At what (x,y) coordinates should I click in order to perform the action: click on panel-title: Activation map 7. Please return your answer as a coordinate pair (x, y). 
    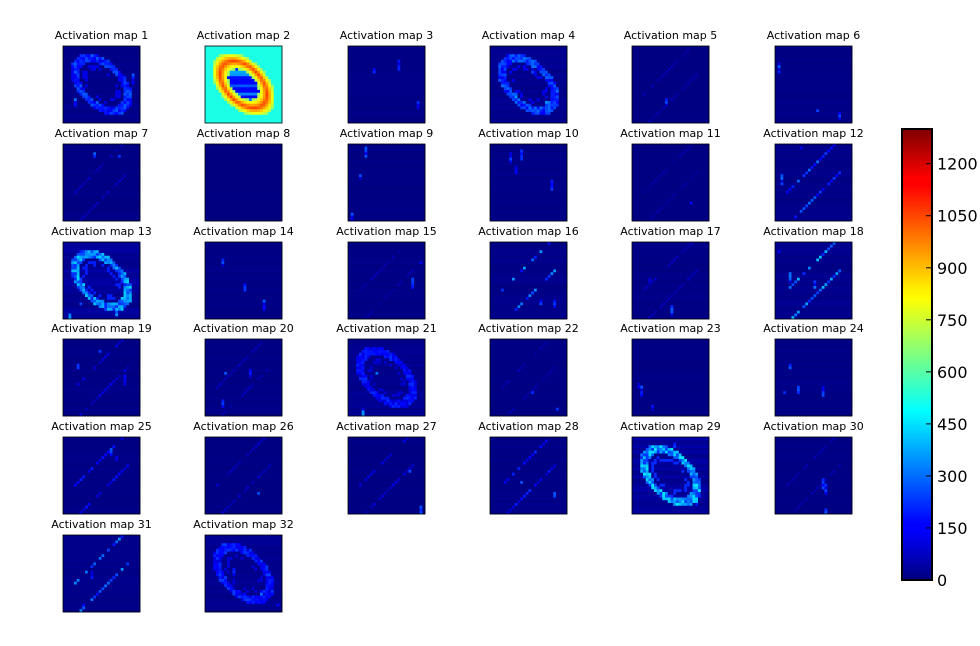
    Looking at the image, I should click on (102, 133).